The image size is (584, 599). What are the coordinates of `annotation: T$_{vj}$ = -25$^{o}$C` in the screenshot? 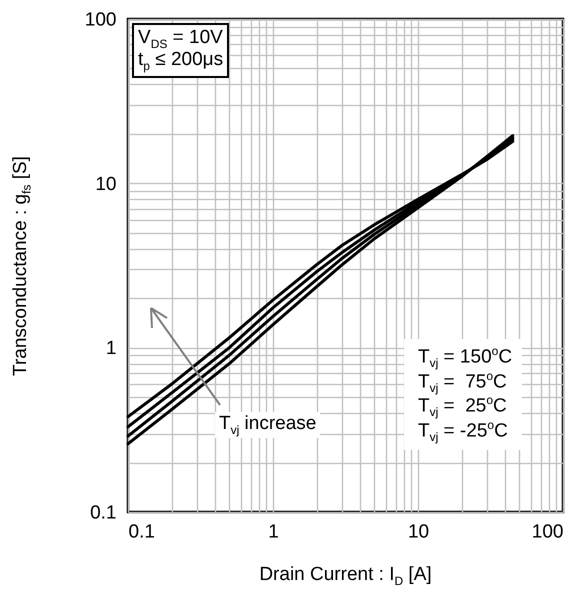 It's located at (463, 431).